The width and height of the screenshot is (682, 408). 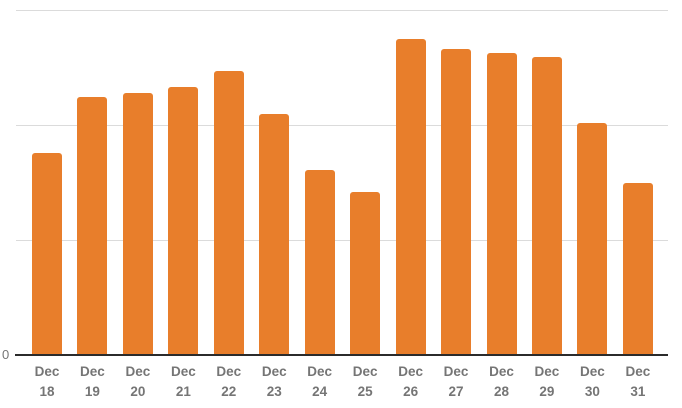 What do you see at coordinates (592, 381) in the screenshot?
I see `x-tick-label-dec-30: Dec 30` at bounding box center [592, 381].